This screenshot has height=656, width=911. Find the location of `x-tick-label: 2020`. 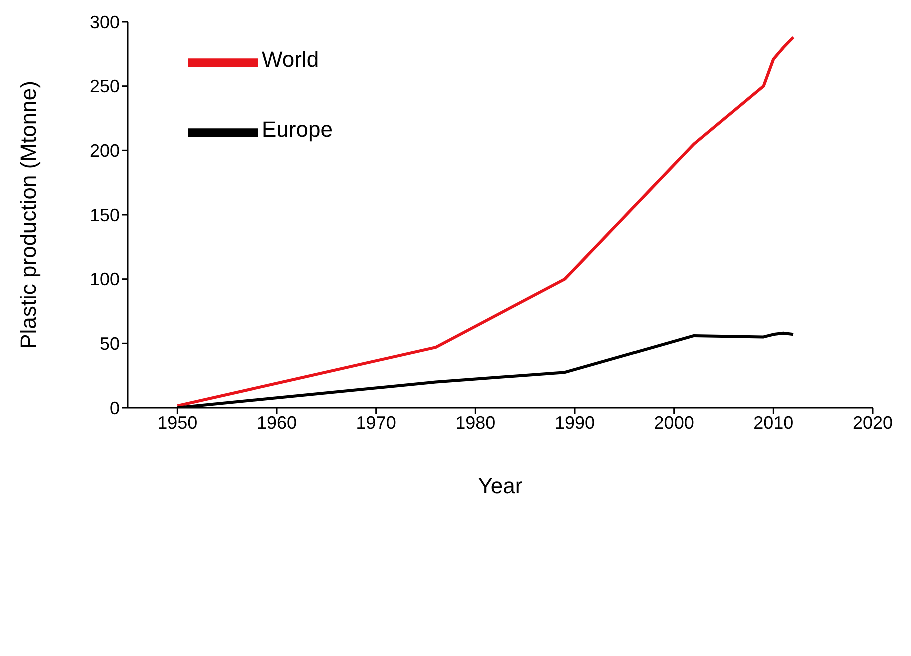

x-tick-label: 2020 is located at coordinates (873, 422).